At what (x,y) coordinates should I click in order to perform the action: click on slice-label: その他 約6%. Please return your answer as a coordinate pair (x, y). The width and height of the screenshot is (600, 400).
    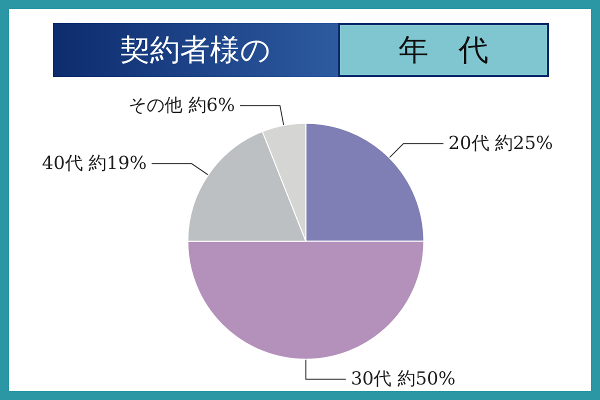
    Looking at the image, I should click on (181, 105).